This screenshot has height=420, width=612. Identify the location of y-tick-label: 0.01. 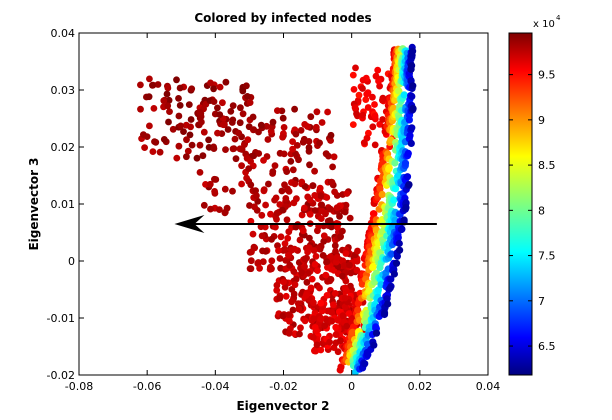
(63, 204).